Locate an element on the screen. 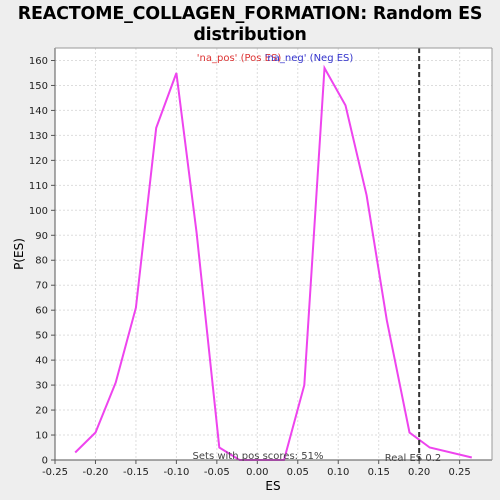 This screenshot has height=500, width=500. legend-na-pos: 'na_pos' (Pos ES) is located at coordinates (239, 58).